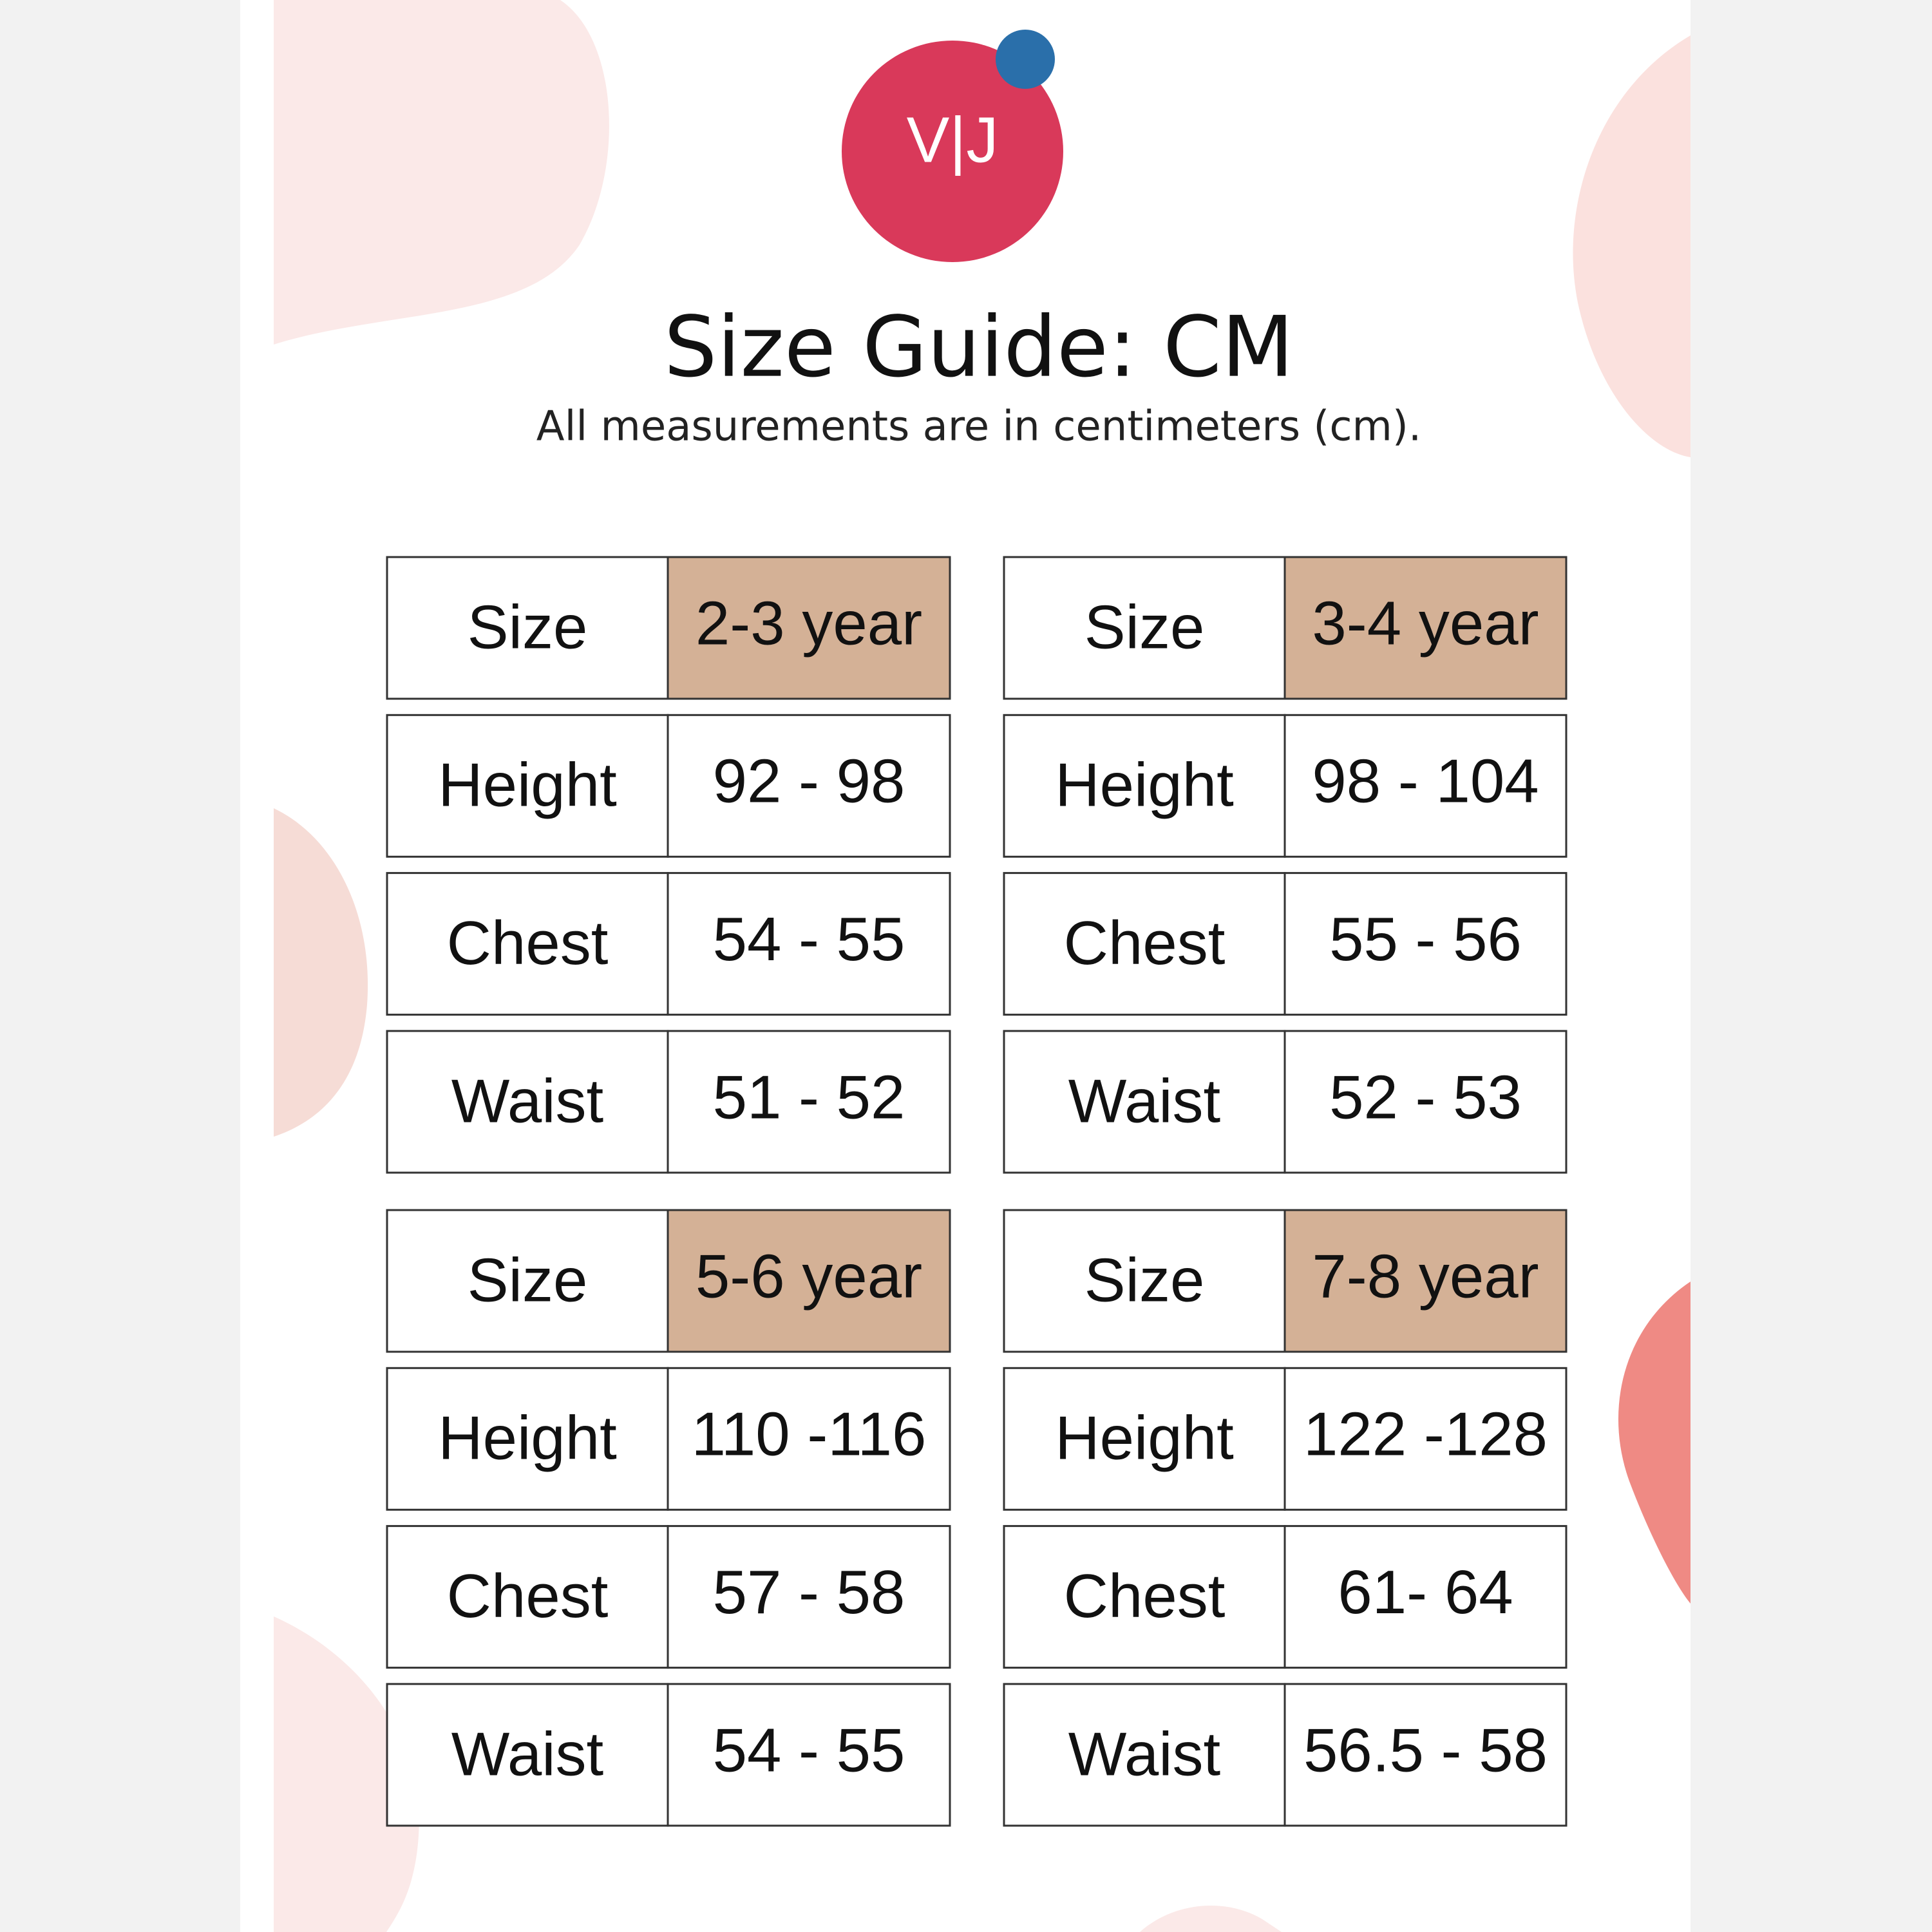 Image resolution: width=1932 pixels, height=1932 pixels. I want to click on measure-value: 98 - 104, so click(1426, 781).